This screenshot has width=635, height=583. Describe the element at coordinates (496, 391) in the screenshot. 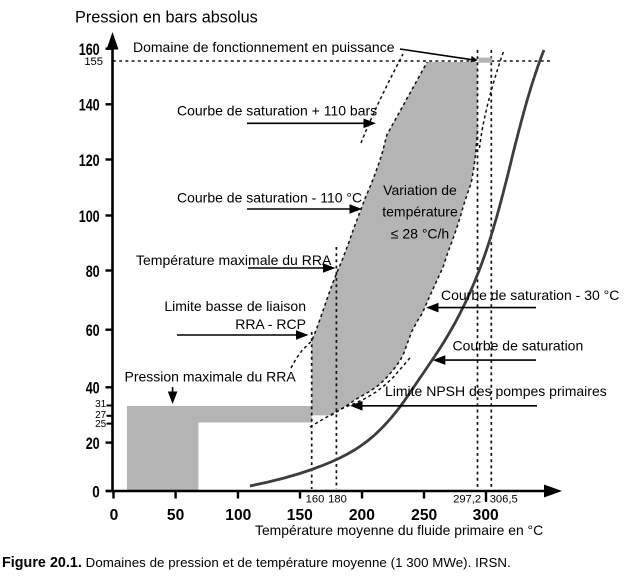

I see `svg-text:Limite NPSH des pompes primair: Limite NPSH des pompes primaires` at that location.